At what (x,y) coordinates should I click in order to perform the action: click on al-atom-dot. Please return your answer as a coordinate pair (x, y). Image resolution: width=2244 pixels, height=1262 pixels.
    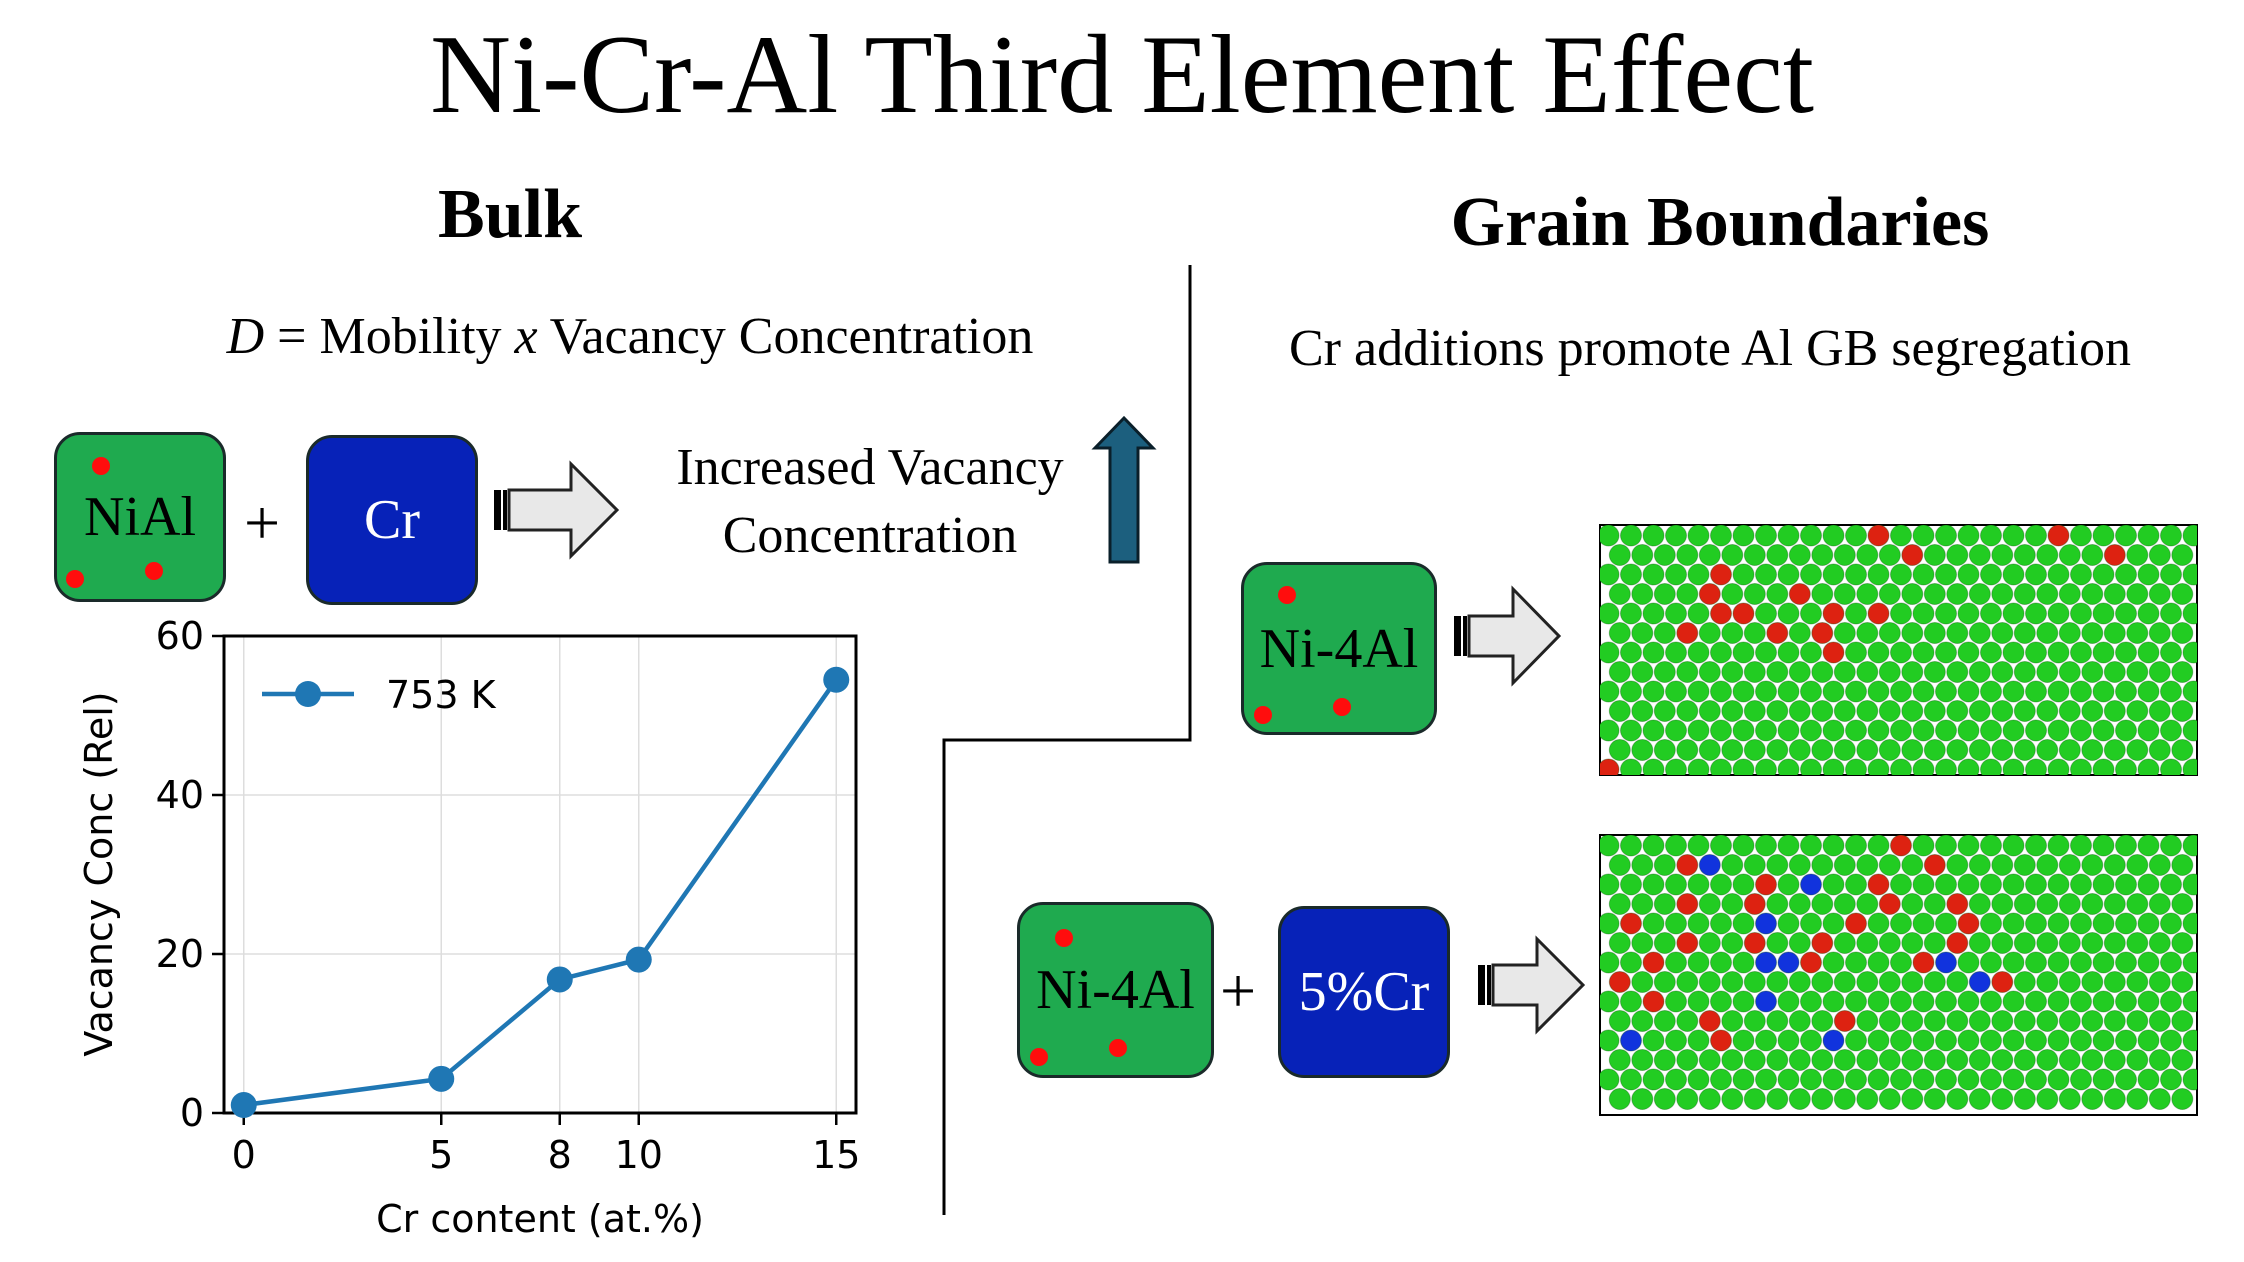
    Looking at the image, I should click on (101, 466).